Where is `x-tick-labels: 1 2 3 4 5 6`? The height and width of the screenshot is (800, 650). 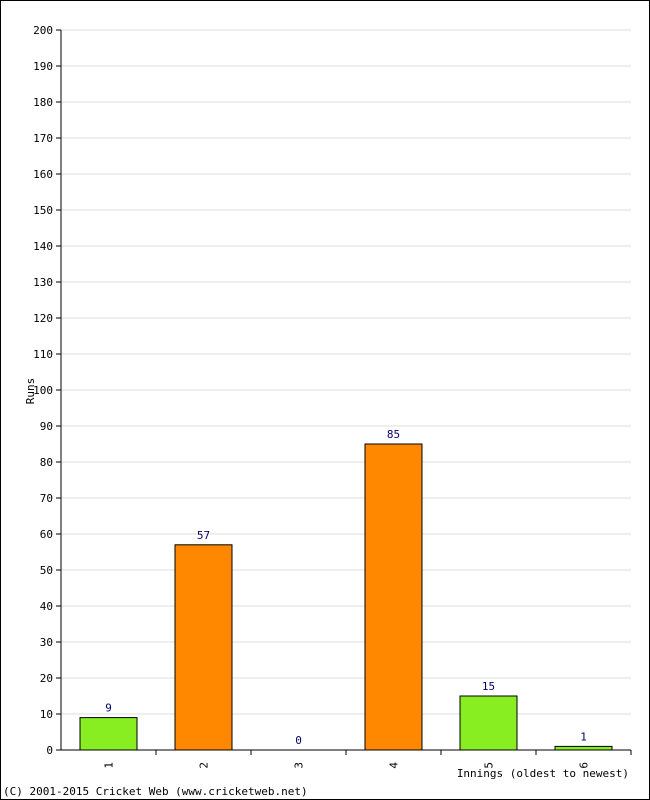
x-tick-labels: 1 2 3 4 5 6 is located at coordinates (347, 765).